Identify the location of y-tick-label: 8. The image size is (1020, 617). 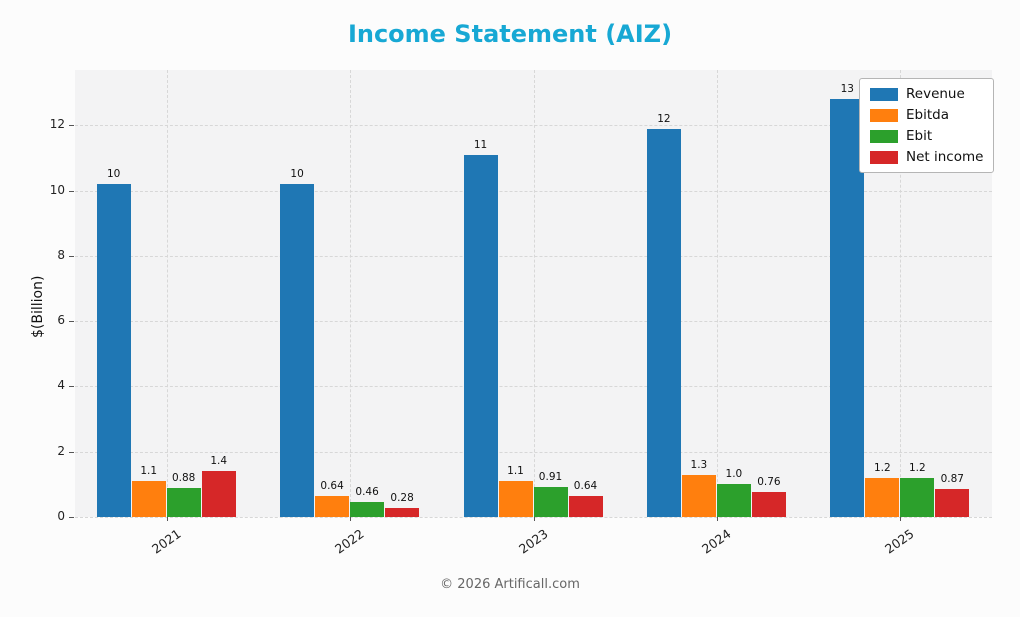
(61, 254).